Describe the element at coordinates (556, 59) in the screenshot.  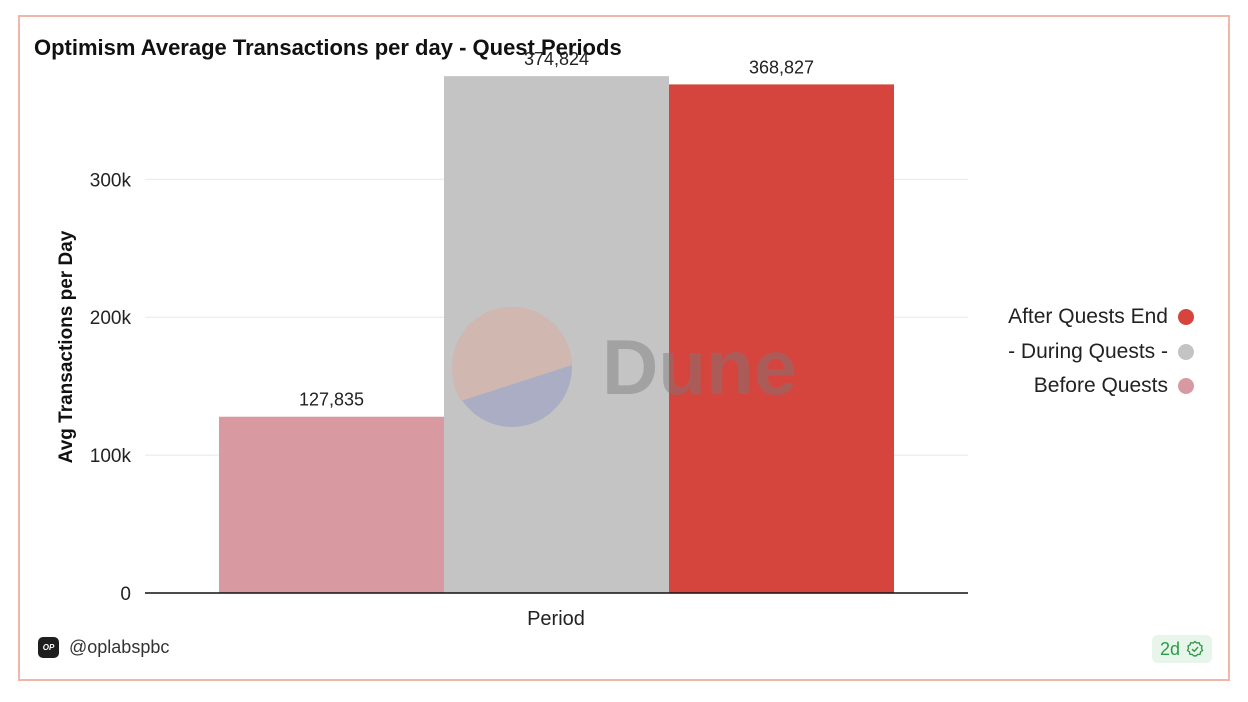
I see `data-label: 374,824` at that location.